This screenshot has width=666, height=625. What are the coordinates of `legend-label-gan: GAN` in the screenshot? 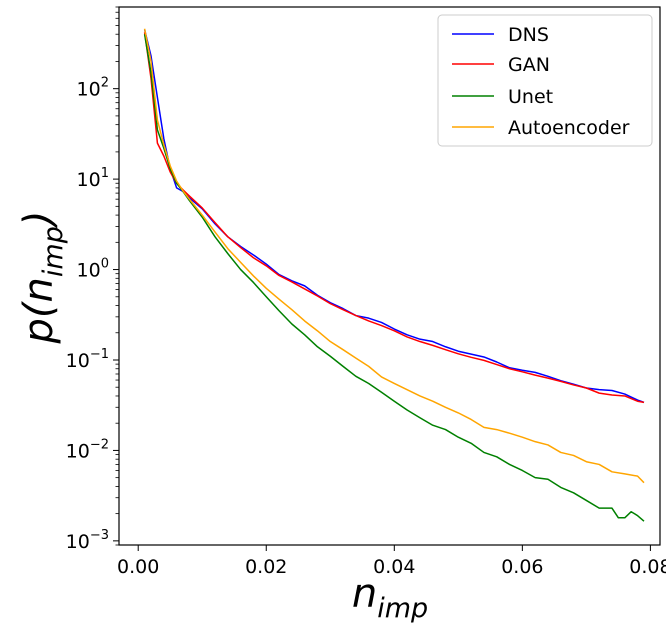 It's located at (529, 65).